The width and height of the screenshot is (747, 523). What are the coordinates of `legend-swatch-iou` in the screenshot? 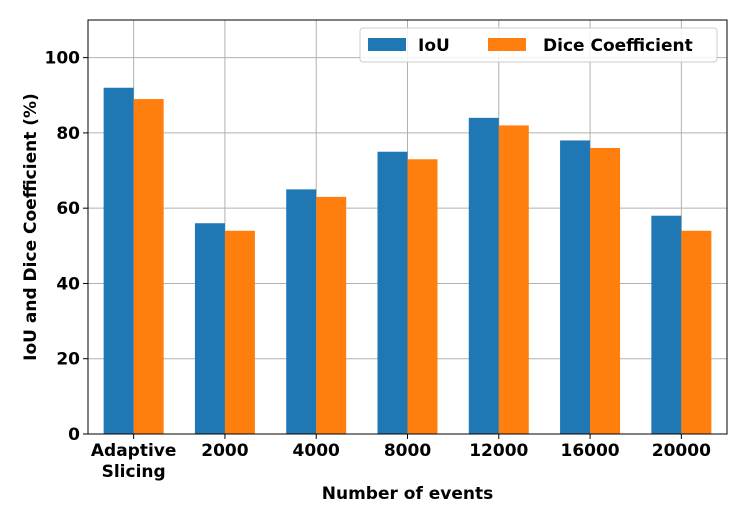 It's located at (387, 44).